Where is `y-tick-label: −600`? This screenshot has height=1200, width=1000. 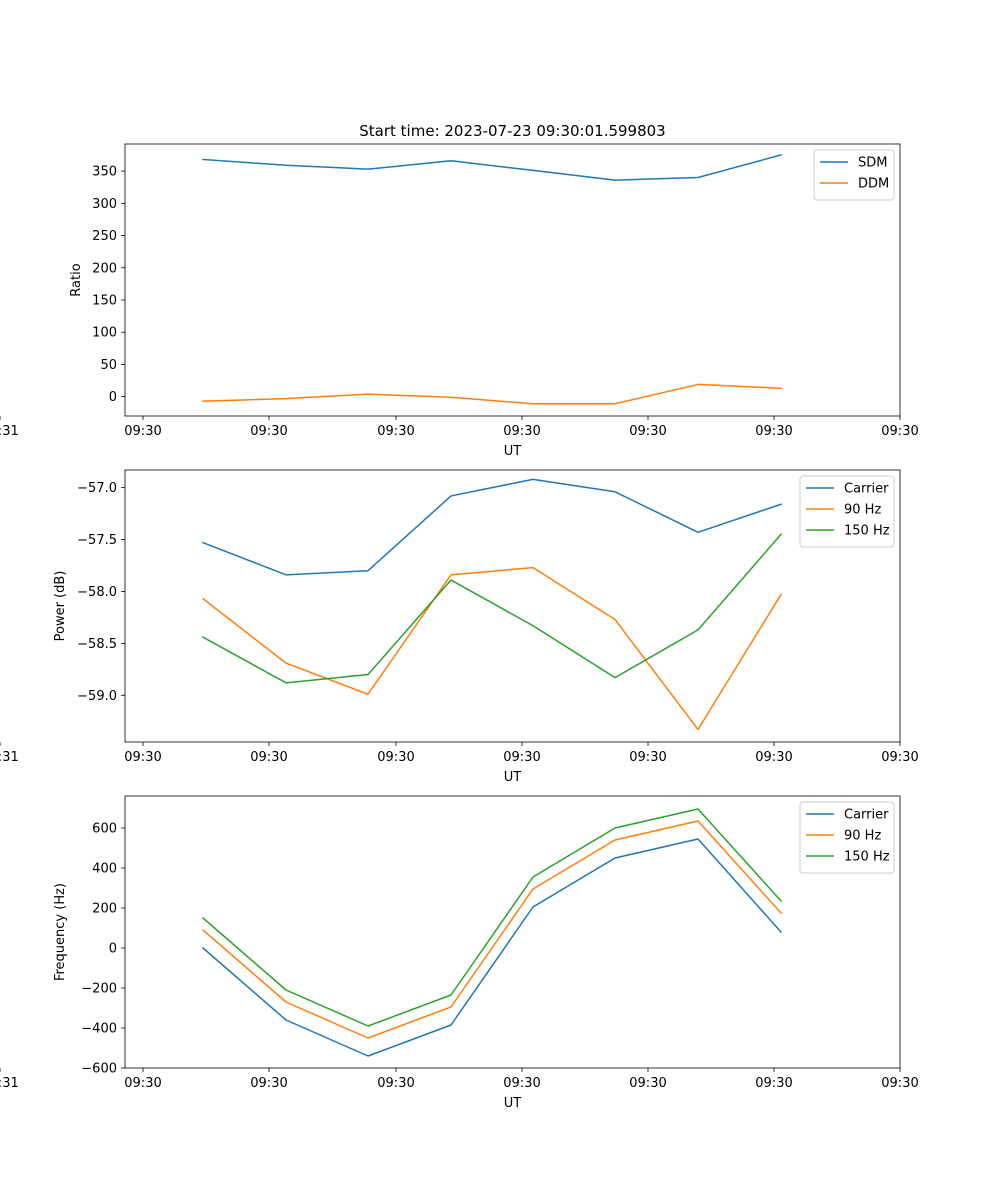 y-tick-label: −600 is located at coordinates (99, 1069).